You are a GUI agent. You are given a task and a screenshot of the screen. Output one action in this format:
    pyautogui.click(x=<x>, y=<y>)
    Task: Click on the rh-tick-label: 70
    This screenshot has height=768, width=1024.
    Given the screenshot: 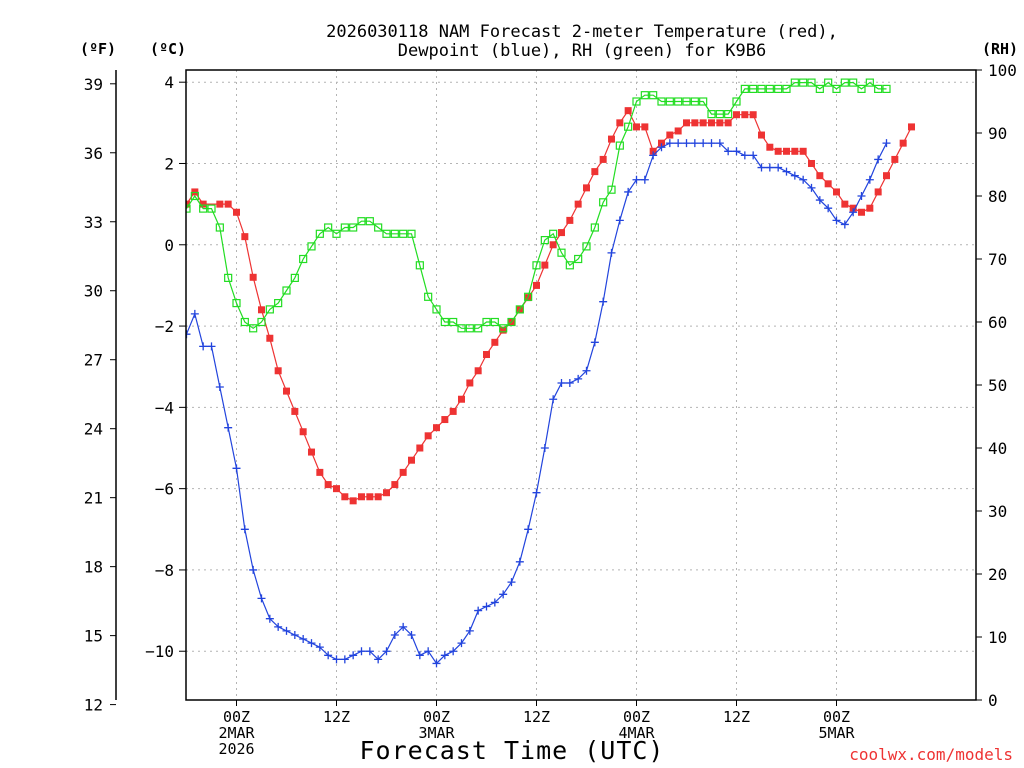 What is the action you would take?
    pyautogui.click(x=997, y=259)
    